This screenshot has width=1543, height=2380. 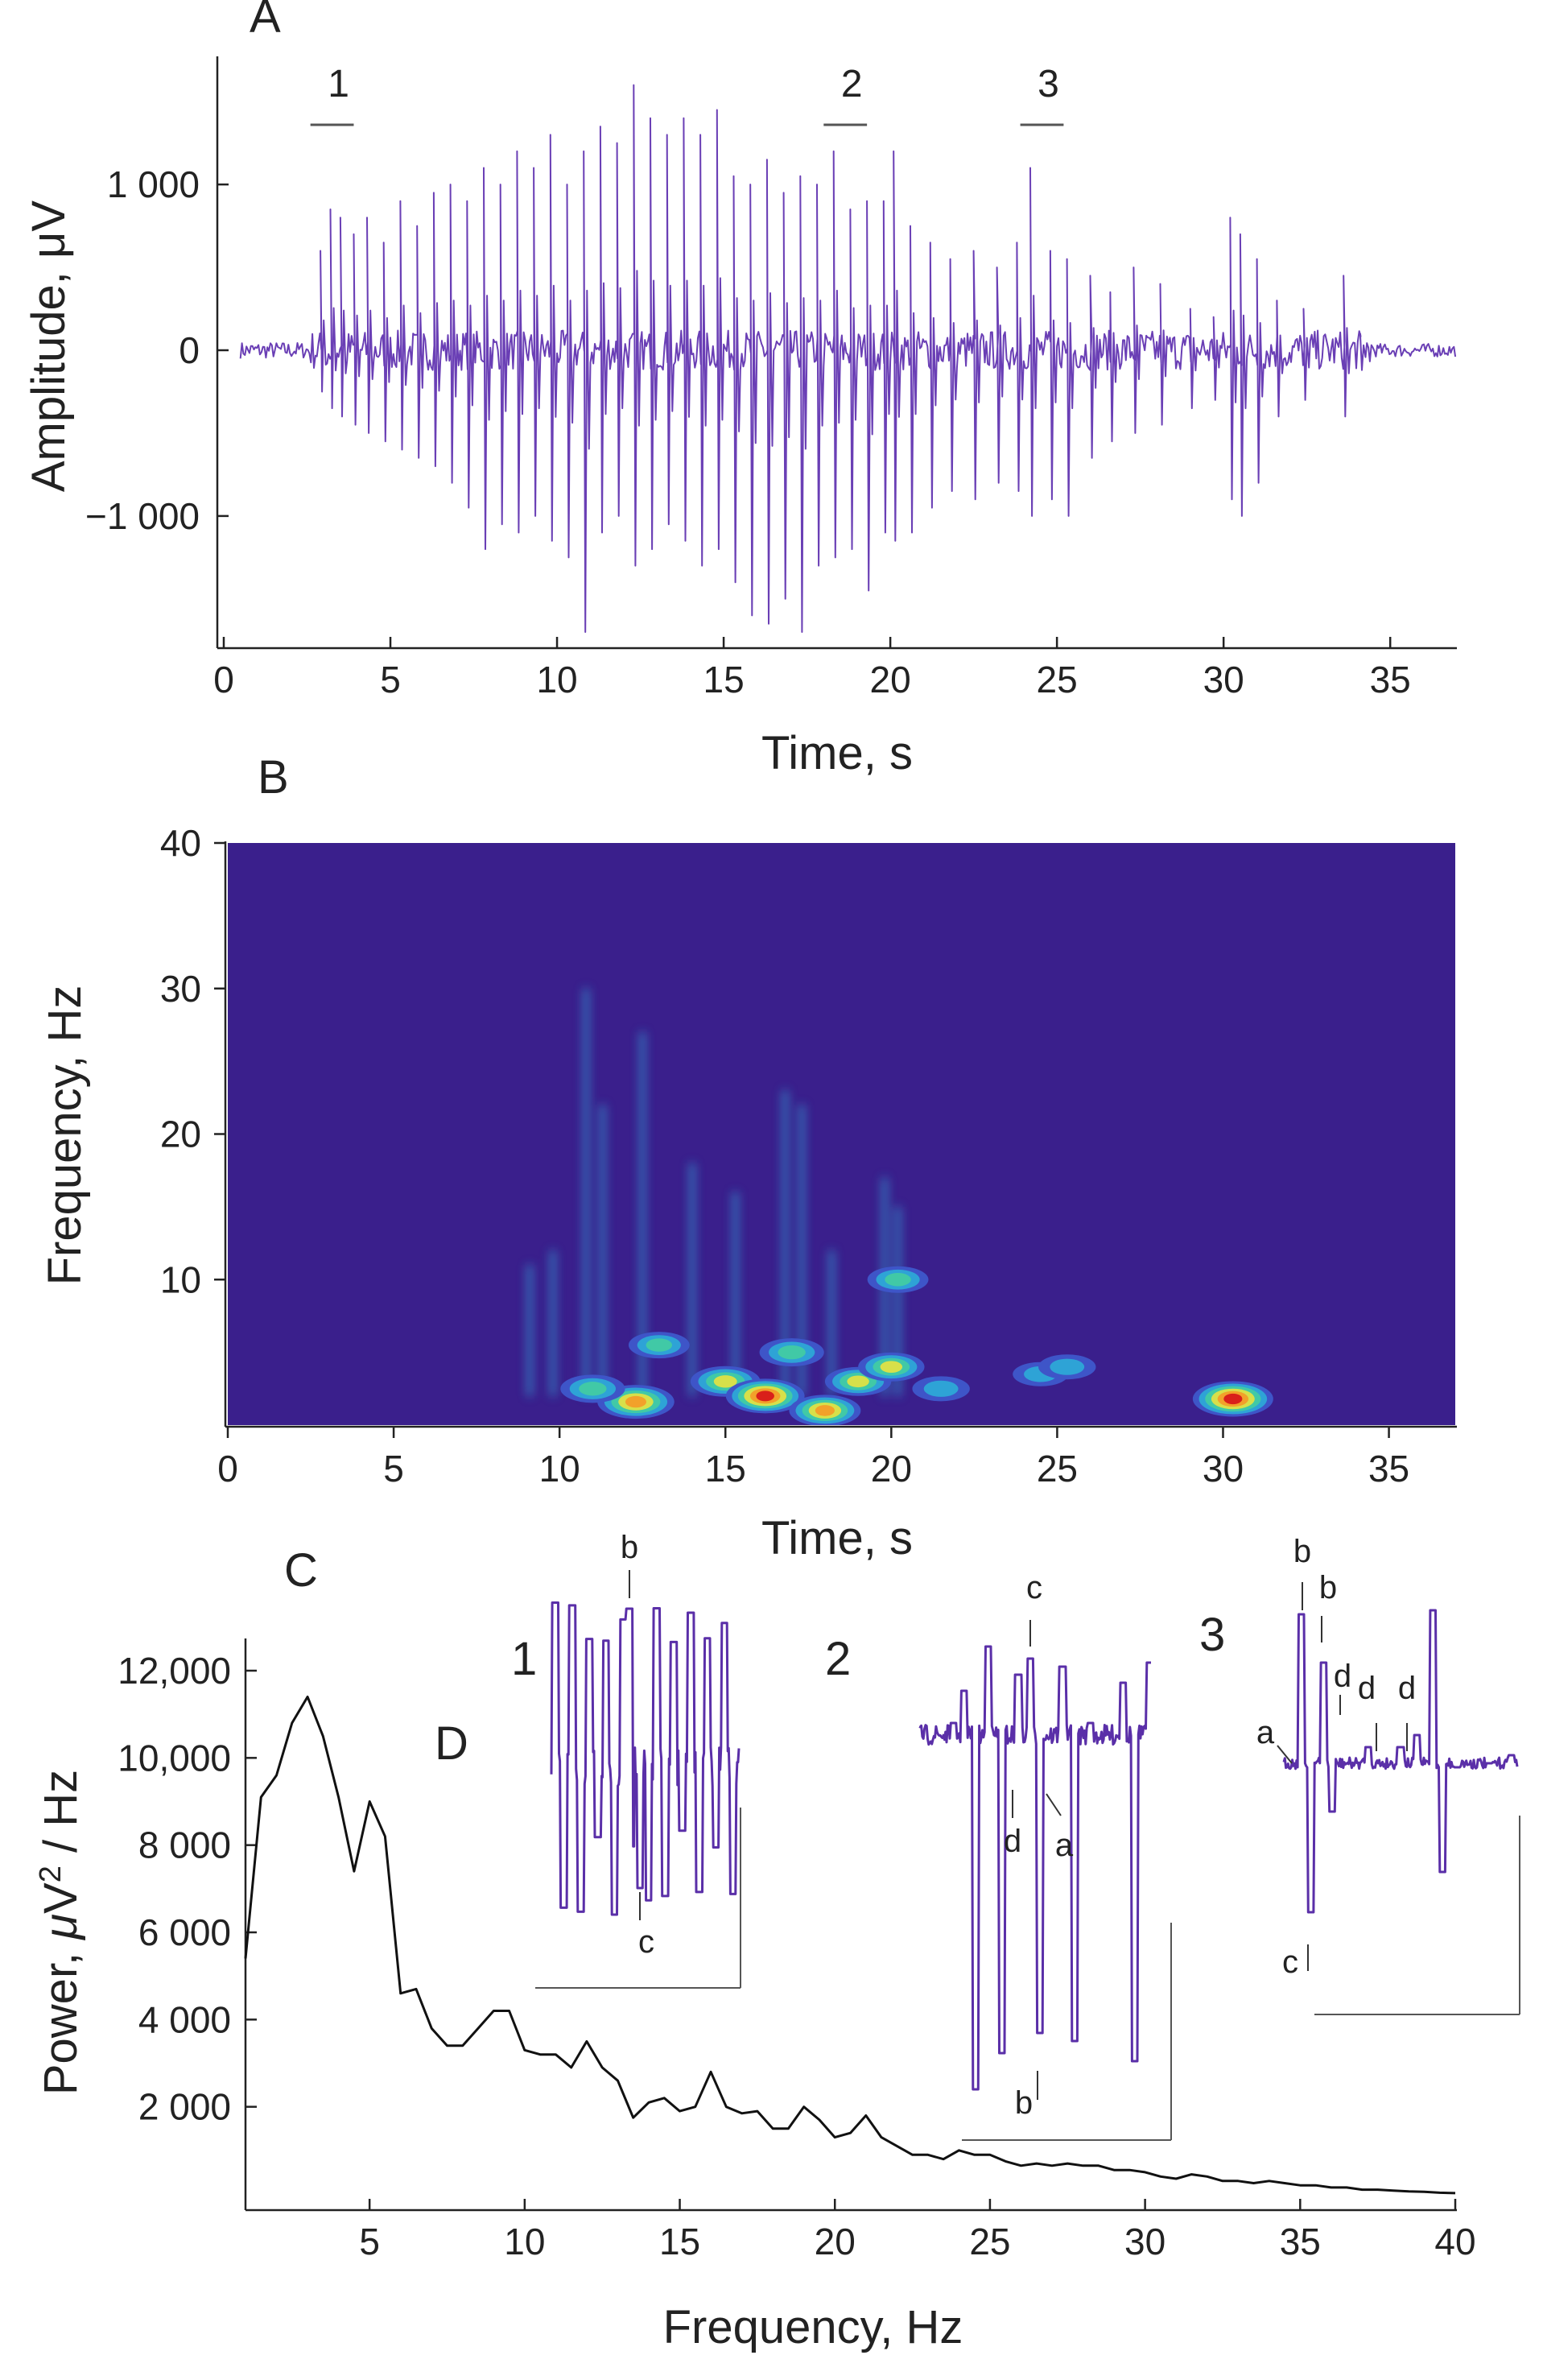 What do you see at coordinates (1265, 1733) in the screenshot?
I see `inset-3-marker-a: a` at bounding box center [1265, 1733].